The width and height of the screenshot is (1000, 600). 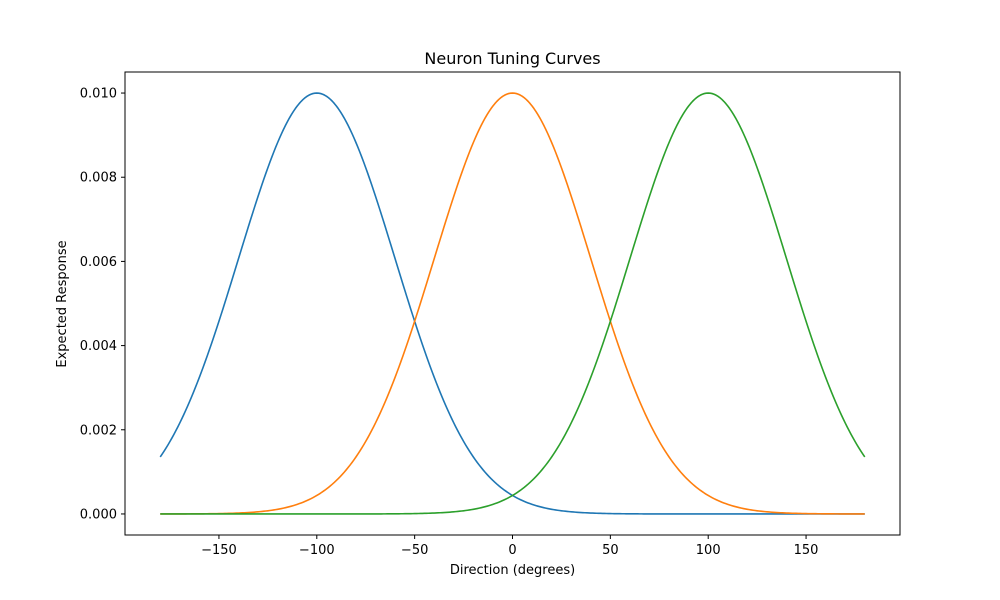 I want to click on y-axis: 0.000 0.002 0.004 0.006 0.008 0.010, so click(x=102, y=304).